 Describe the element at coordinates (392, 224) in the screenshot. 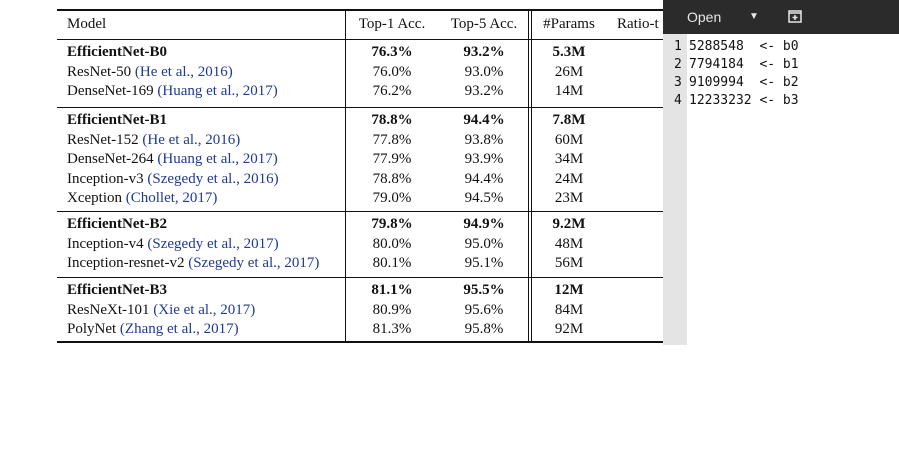

I see `top1-value: 79.8%` at that location.